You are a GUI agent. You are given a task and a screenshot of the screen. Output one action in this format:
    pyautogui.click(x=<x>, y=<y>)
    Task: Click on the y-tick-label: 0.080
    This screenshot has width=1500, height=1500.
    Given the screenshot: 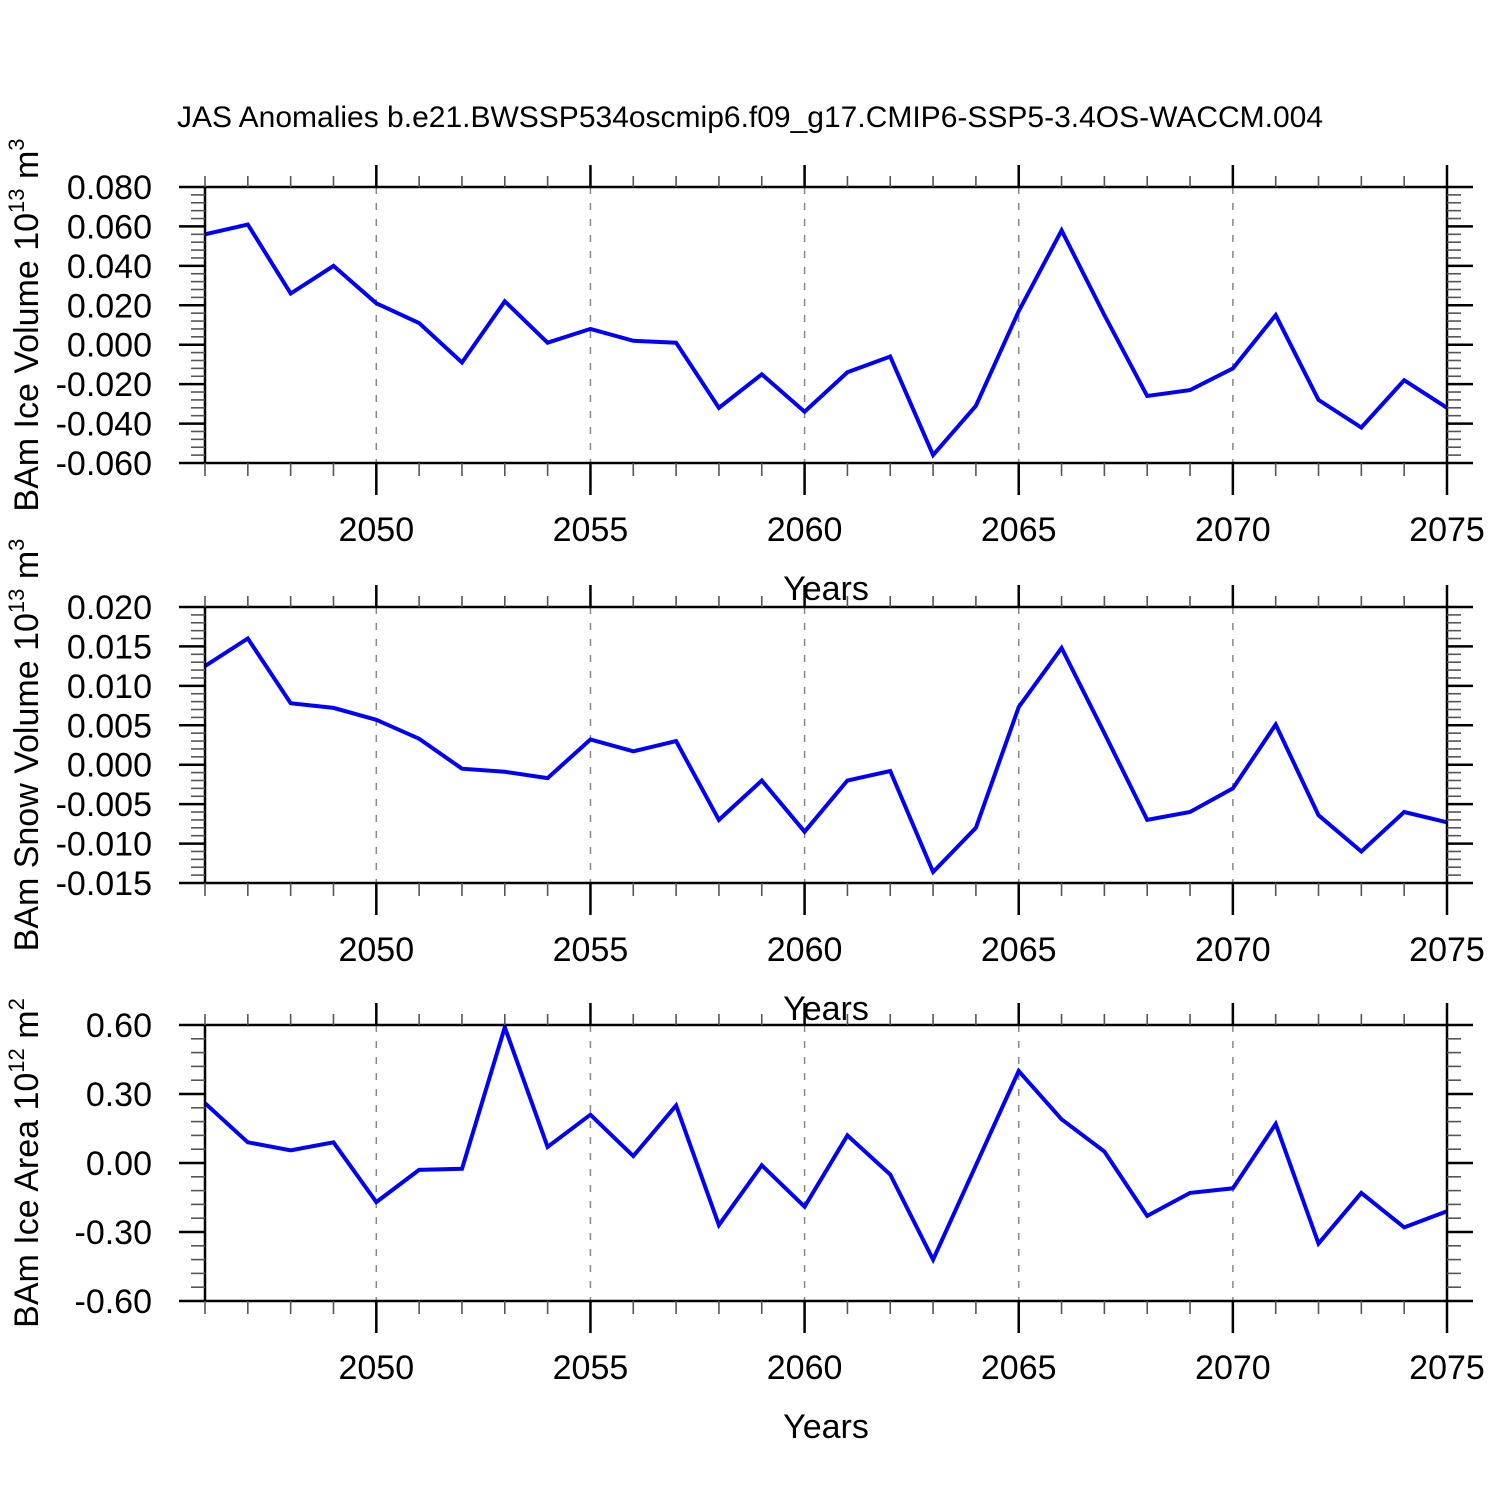 What is the action you would take?
    pyautogui.click(x=109, y=188)
    